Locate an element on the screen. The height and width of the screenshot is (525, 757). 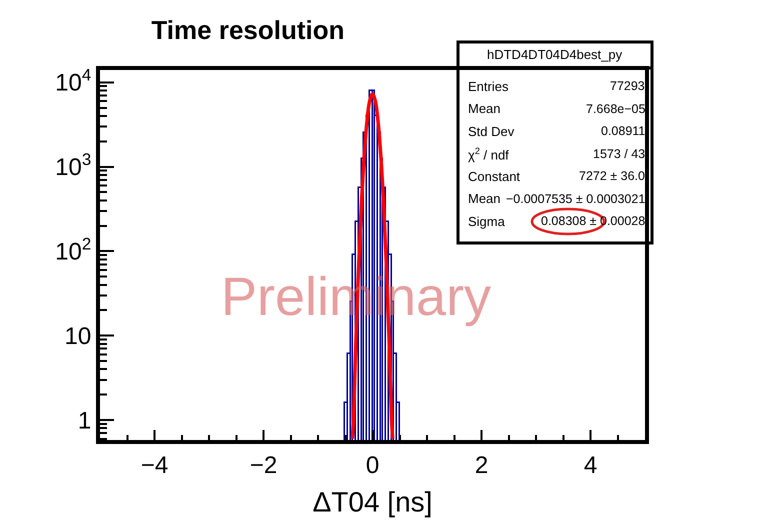
x-tick-label: −4 is located at coordinates (154, 465).